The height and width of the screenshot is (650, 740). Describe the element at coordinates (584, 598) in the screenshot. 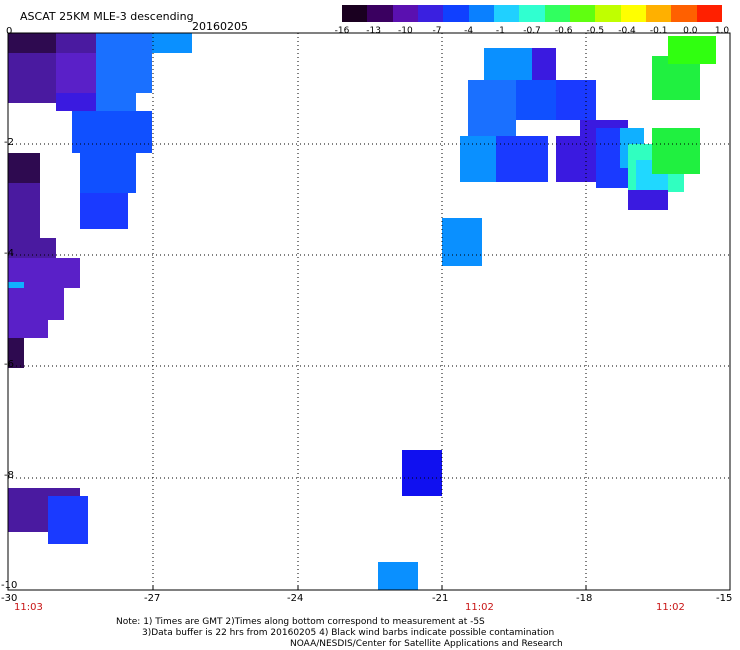

I see `x-tick-label: -18` at that location.